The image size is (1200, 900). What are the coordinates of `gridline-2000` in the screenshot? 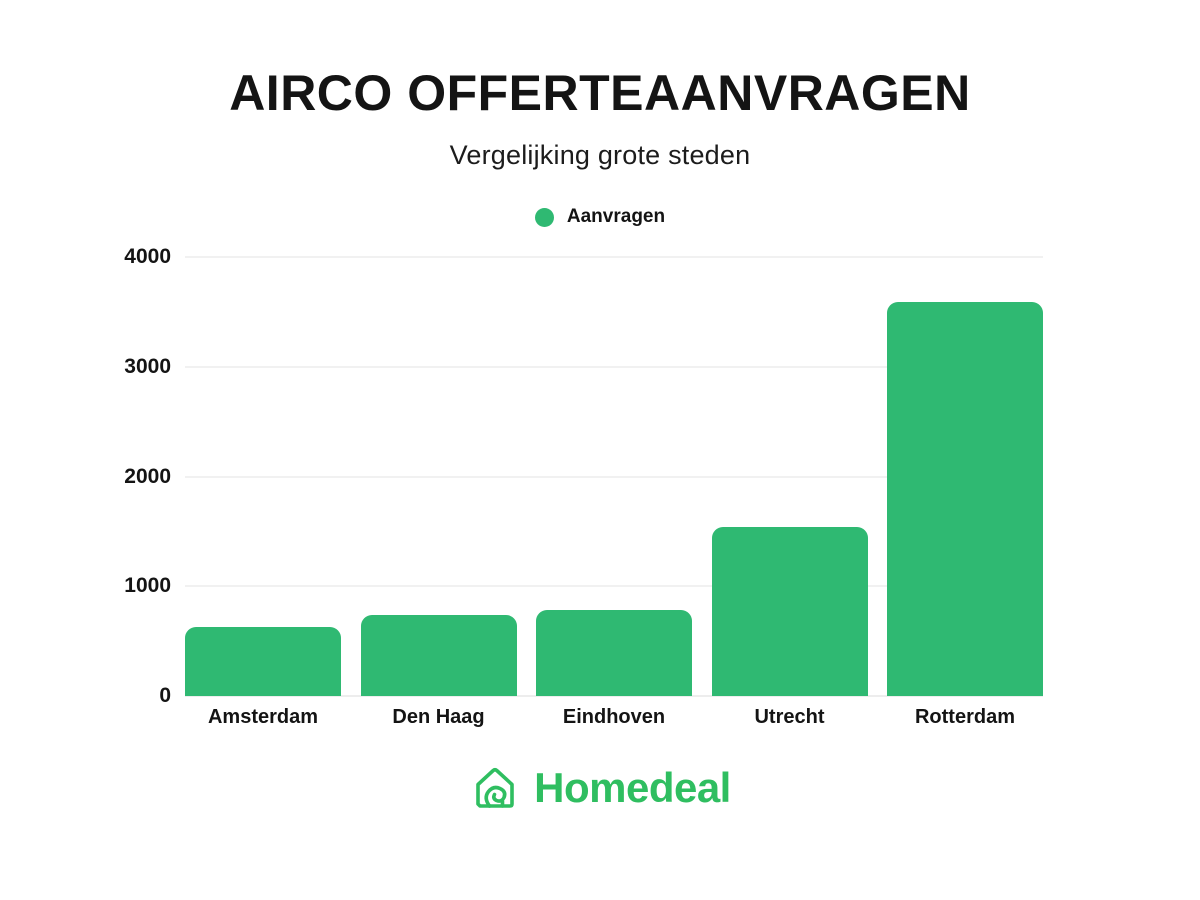 It's located at (614, 476).